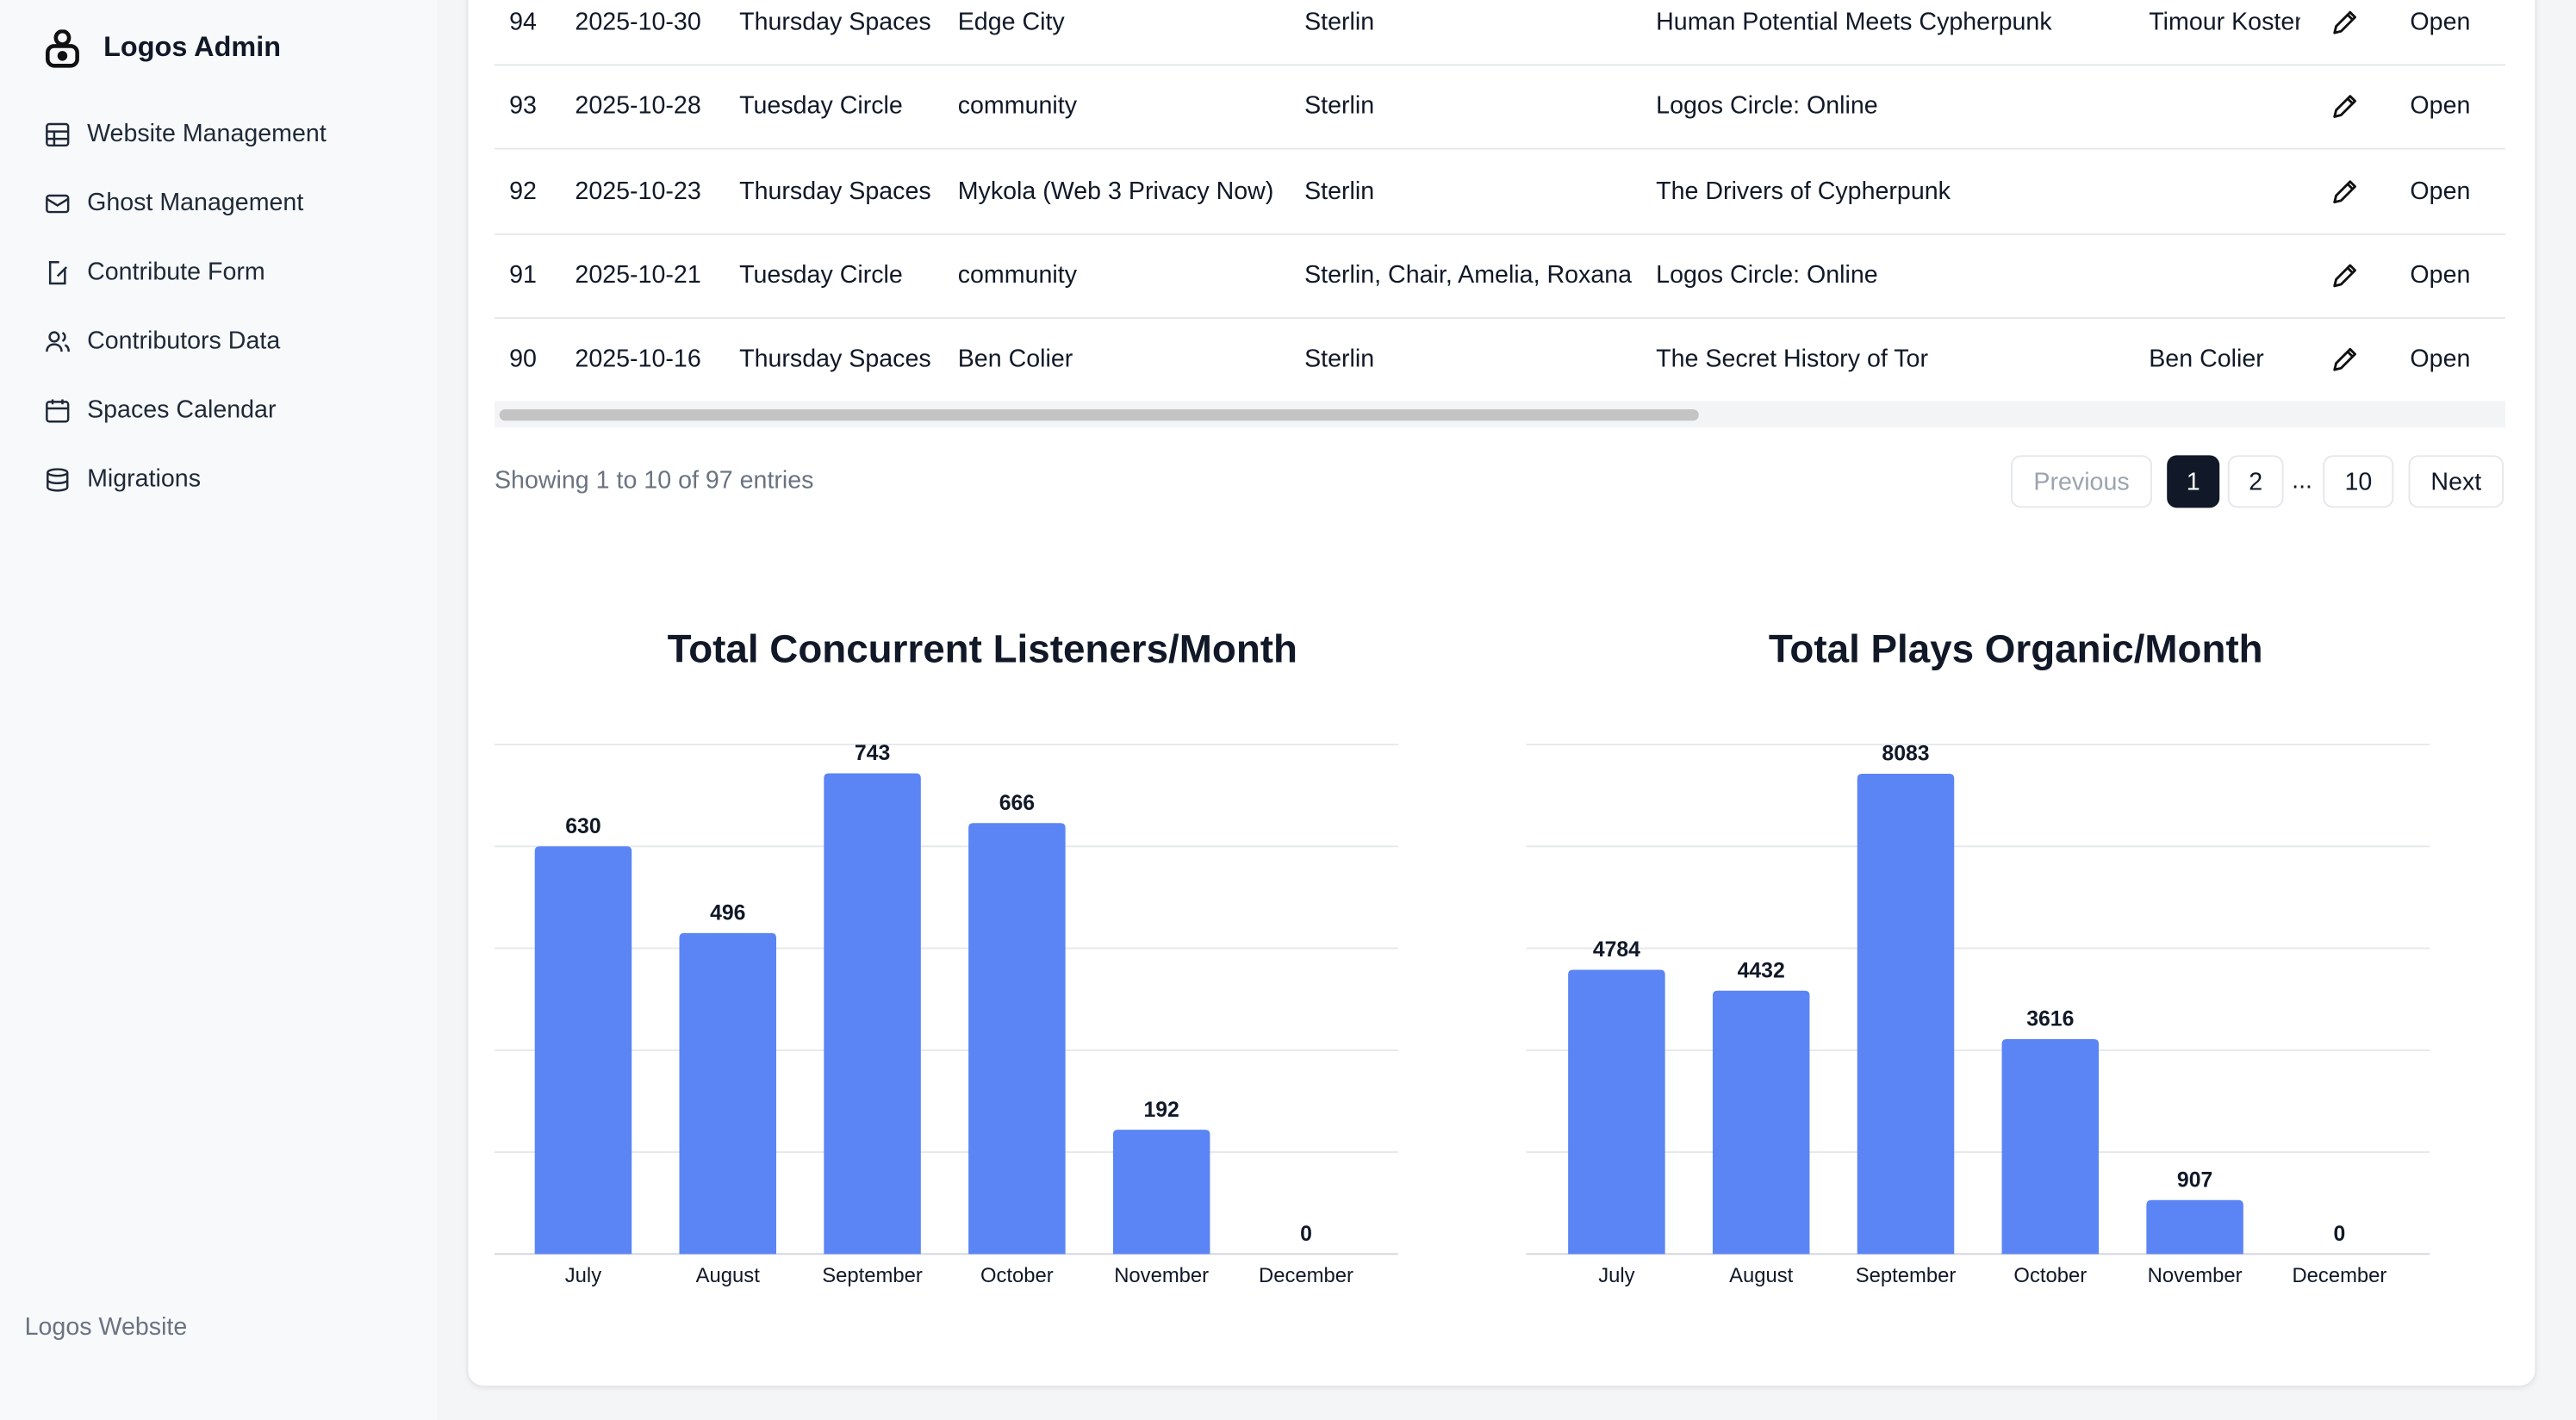  What do you see at coordinates (2193, 481) in the screenshot?
I see `page-button: 1` at bounding box center [2193, 481].